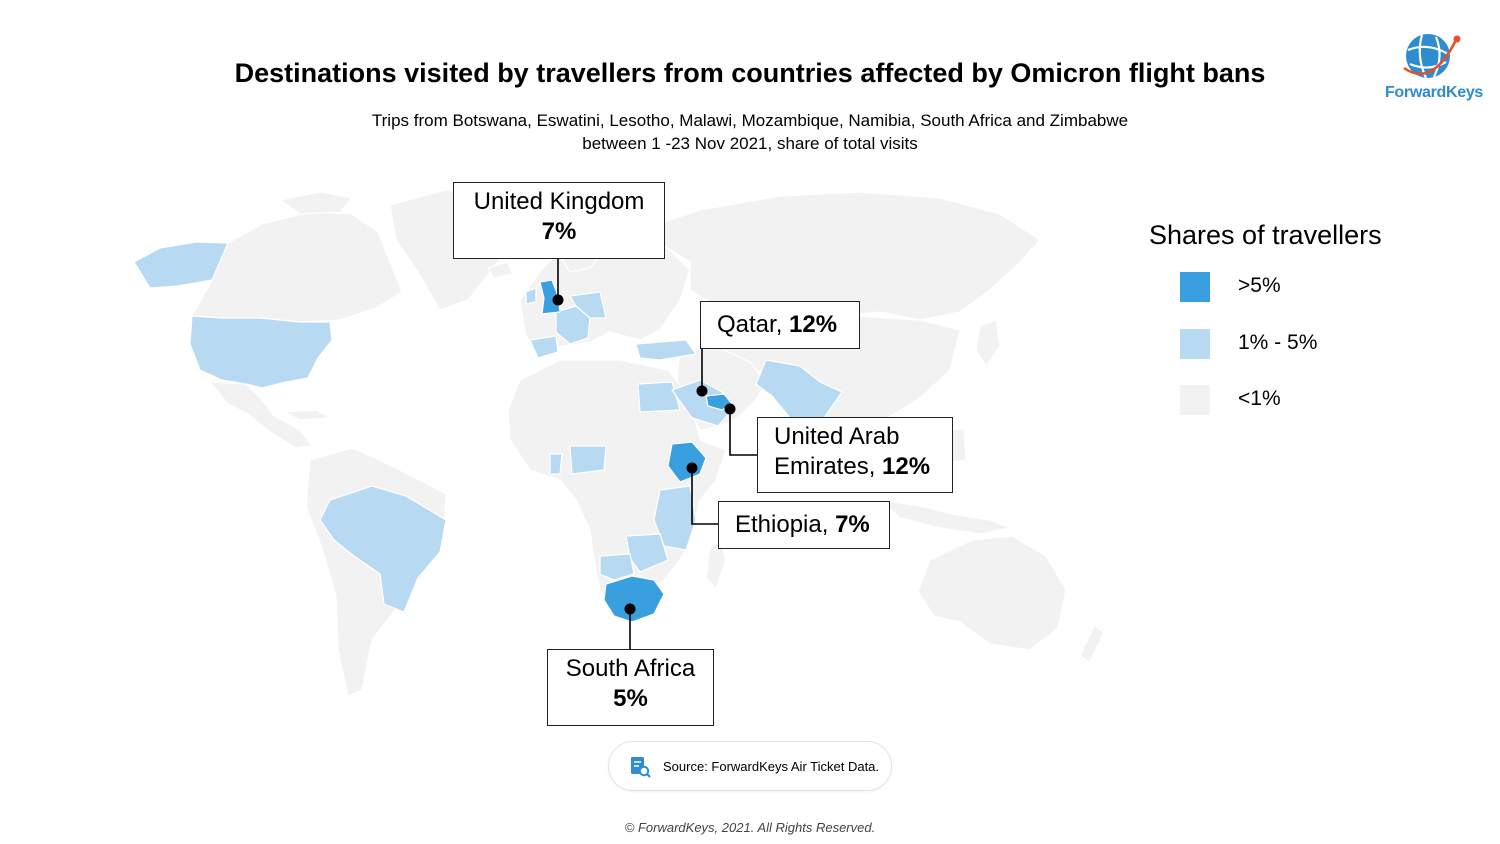 The height and width of the screenshot is (844, 1500). Describe the element at coordinates (852, 524) in the screenshot. I see `callout-ethiopia-value: 7%` at that location.